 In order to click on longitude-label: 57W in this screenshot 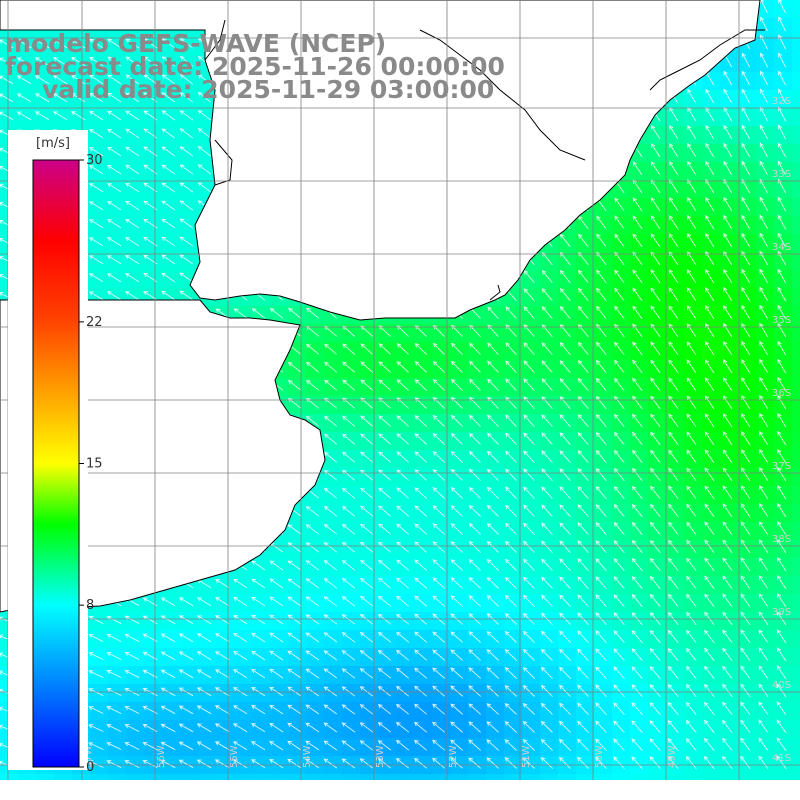, I will do `click(88, 756)`.